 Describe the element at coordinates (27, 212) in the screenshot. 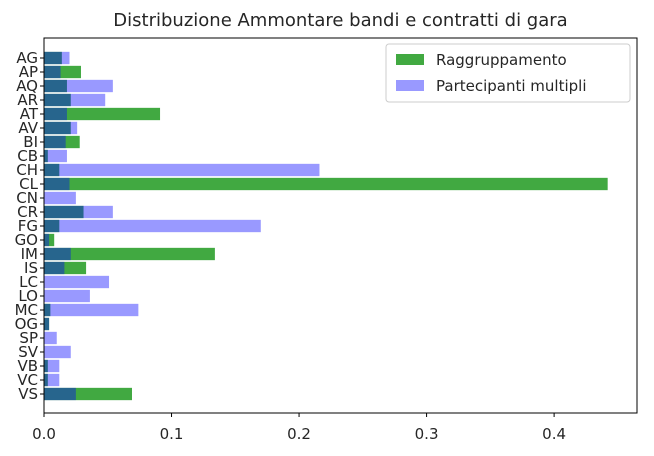

I see `y-tick-label: CR` at that location.